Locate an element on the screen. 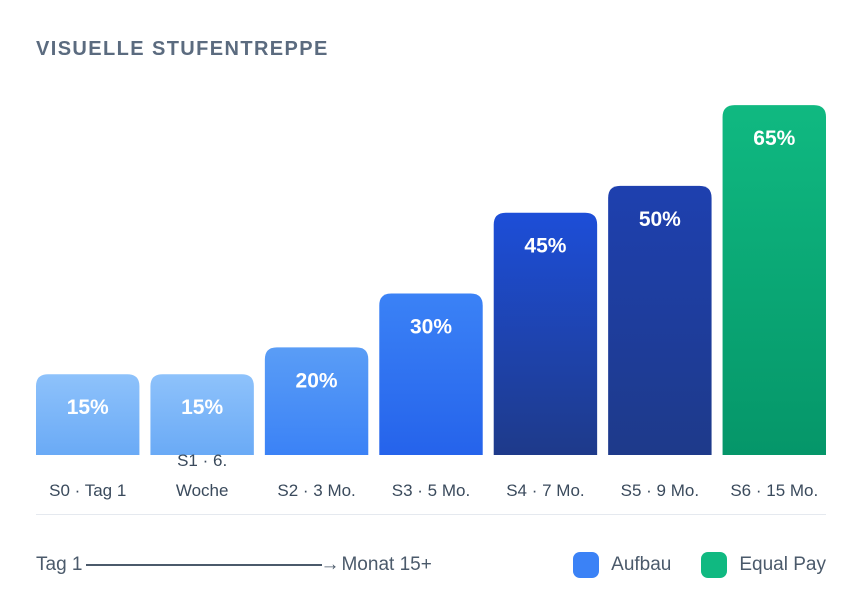  bar-value-label-1: 15% is located at coordinates (202, 407).